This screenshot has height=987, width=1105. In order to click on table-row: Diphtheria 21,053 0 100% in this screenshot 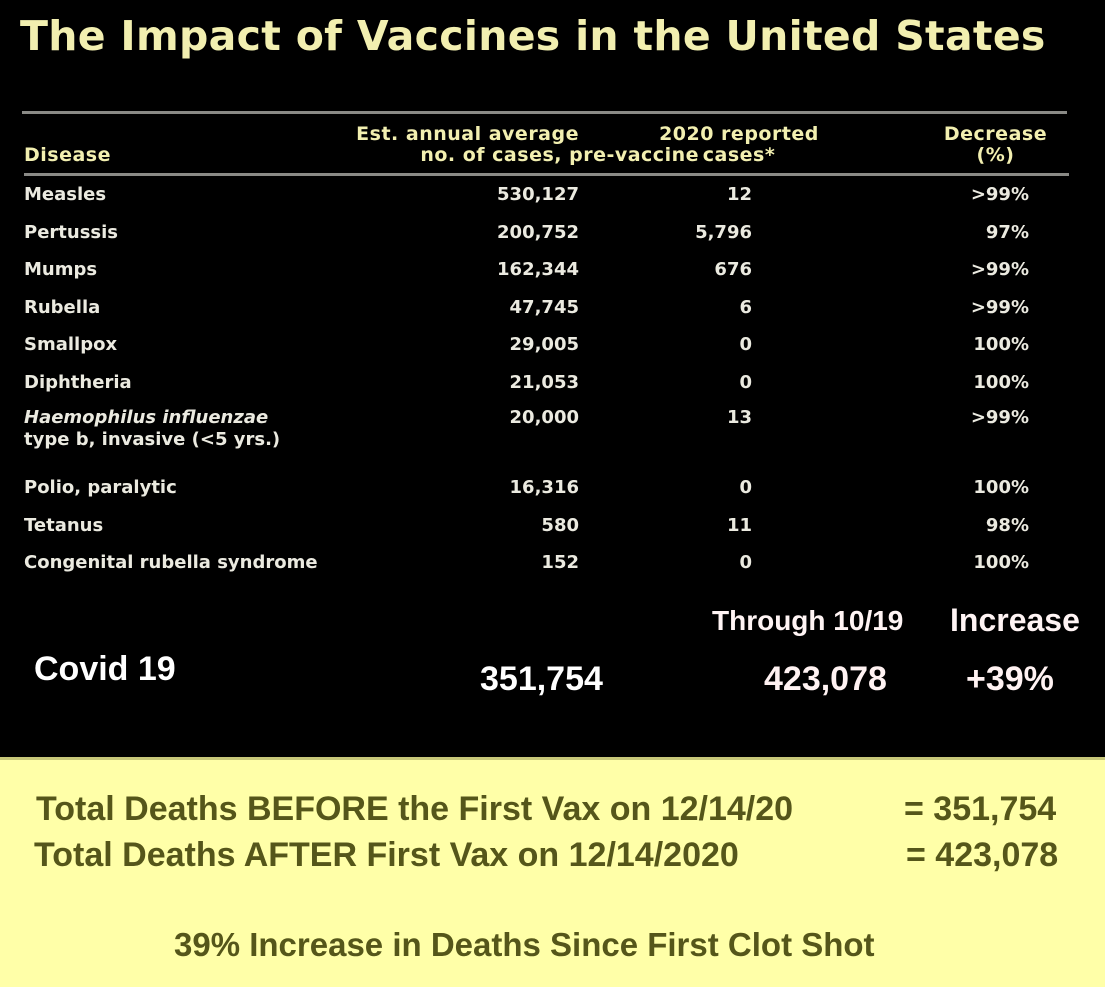, I will do `click(546, 383)`.